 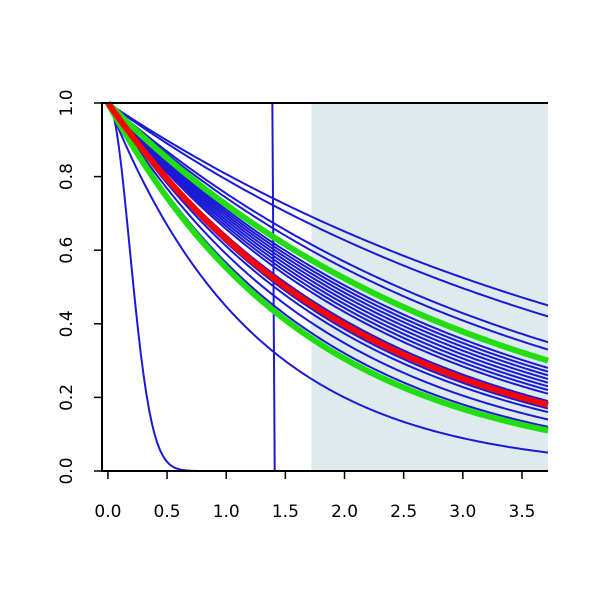 What do you see at coordinates (344, 512) in the screenshot?
I see `x-tick-label-4: 2.0` at bounding box center [344, 512].